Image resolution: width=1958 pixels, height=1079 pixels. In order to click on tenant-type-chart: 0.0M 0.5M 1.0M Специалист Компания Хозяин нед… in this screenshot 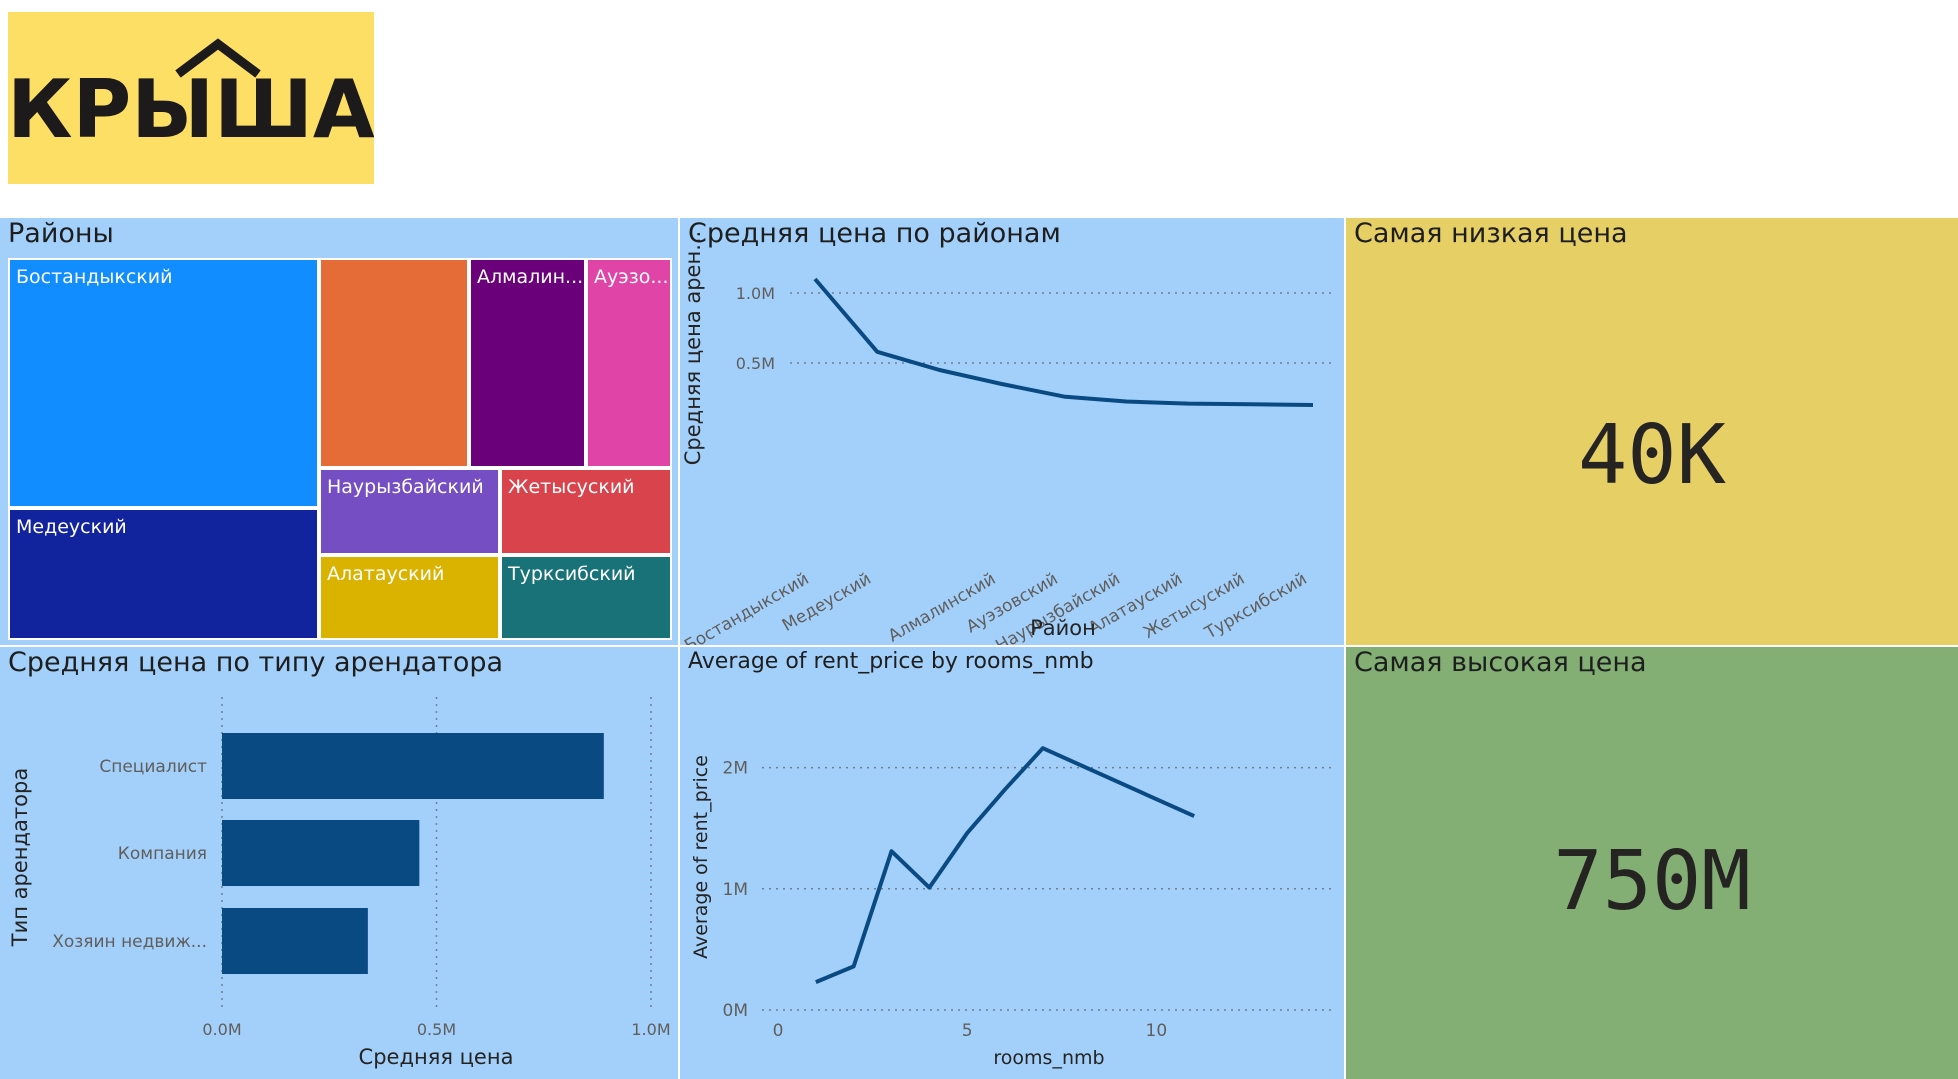, I will do `click(339, 883)`.